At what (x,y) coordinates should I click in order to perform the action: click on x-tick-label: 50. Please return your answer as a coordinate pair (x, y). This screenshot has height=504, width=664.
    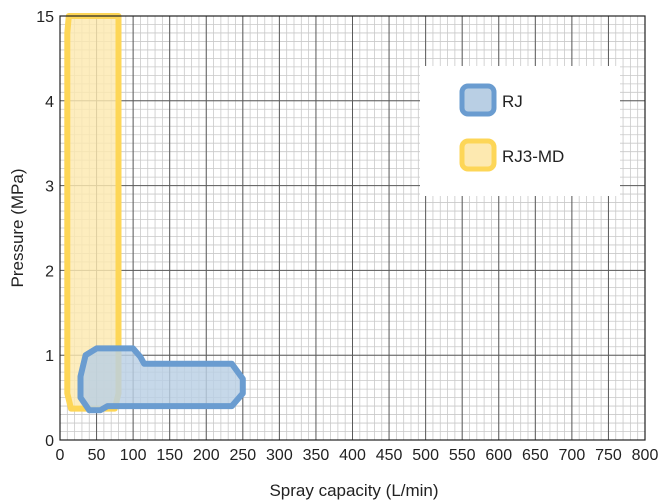
    Looking at the image, I should click on (97, 455).